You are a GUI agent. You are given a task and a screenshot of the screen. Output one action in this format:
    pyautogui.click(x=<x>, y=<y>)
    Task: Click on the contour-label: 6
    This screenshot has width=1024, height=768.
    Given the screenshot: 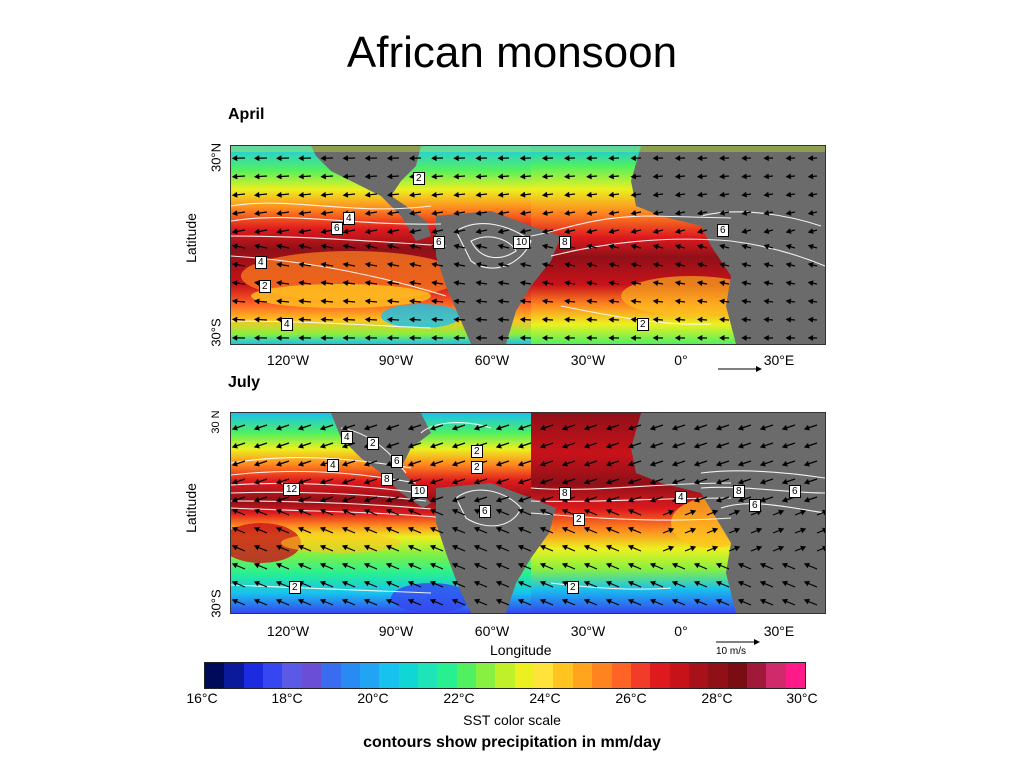 What is the action you would take?
    pyautogui.click(x=337, y=228)
    